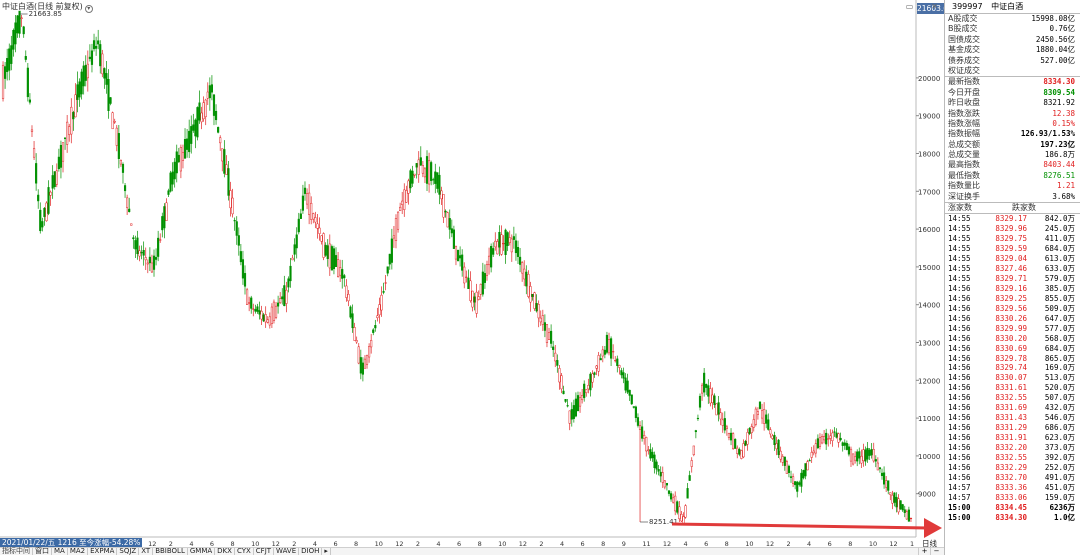 This screenshot has width=1080, height=555. I want to click on tick-volume: 392.0万, so click(1059, 457).